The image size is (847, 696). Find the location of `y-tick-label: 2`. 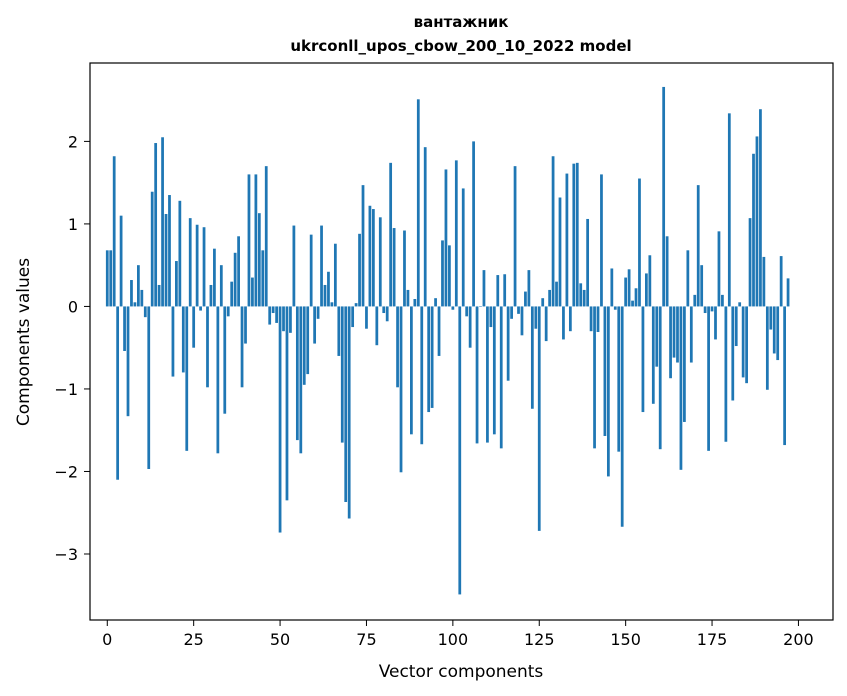

y-tick-label: 2 is located at coordinates (73, 141).